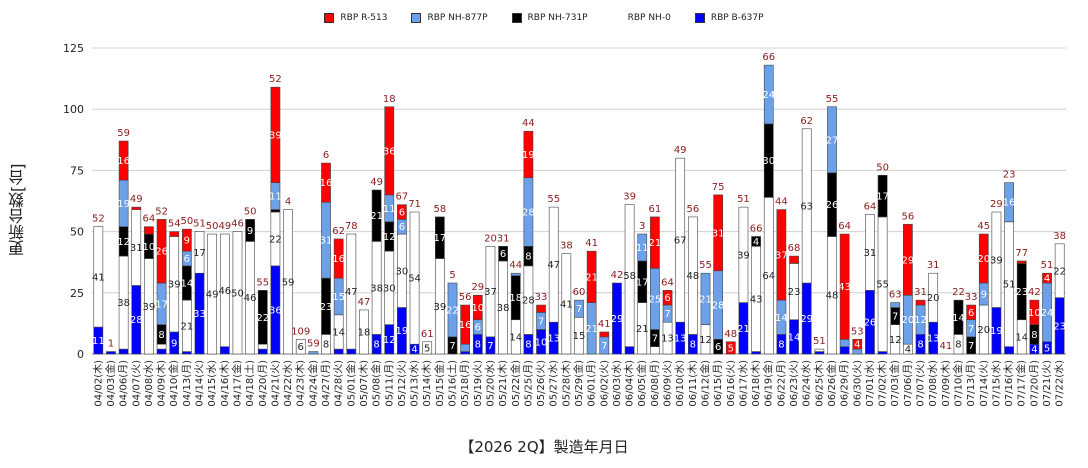  Describe the element at coordinates (1059, 271) in the screenshot. I see `segment-data-label: 22` at that location.